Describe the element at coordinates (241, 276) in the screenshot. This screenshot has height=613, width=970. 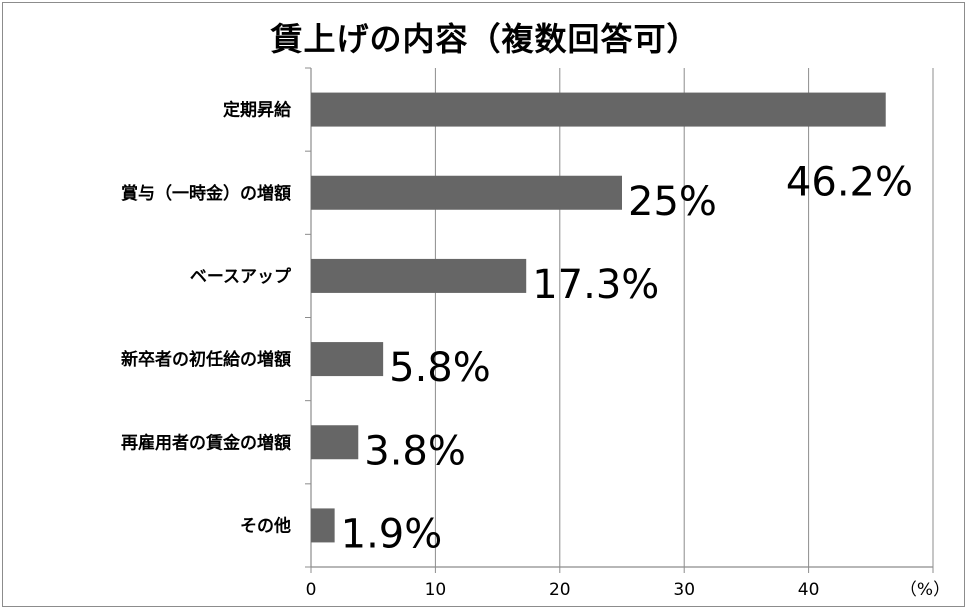
I see `category-label: ベースアップ` at that location.